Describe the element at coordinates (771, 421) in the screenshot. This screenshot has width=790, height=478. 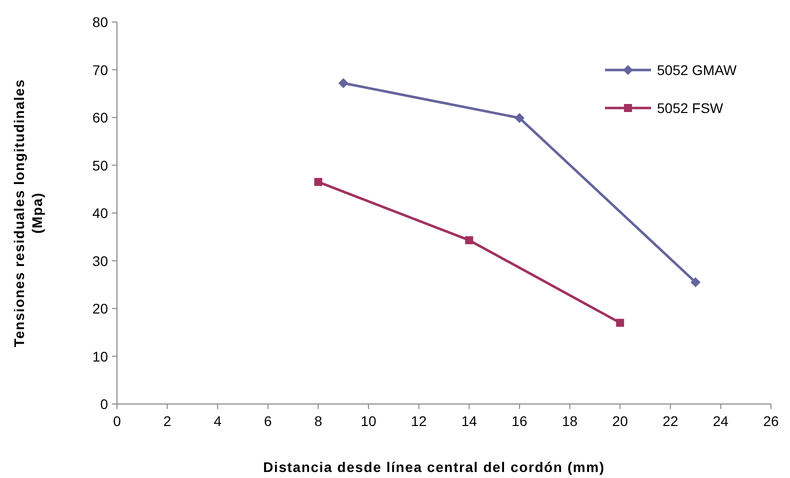
I see `x-tick-label: 26` at that location.